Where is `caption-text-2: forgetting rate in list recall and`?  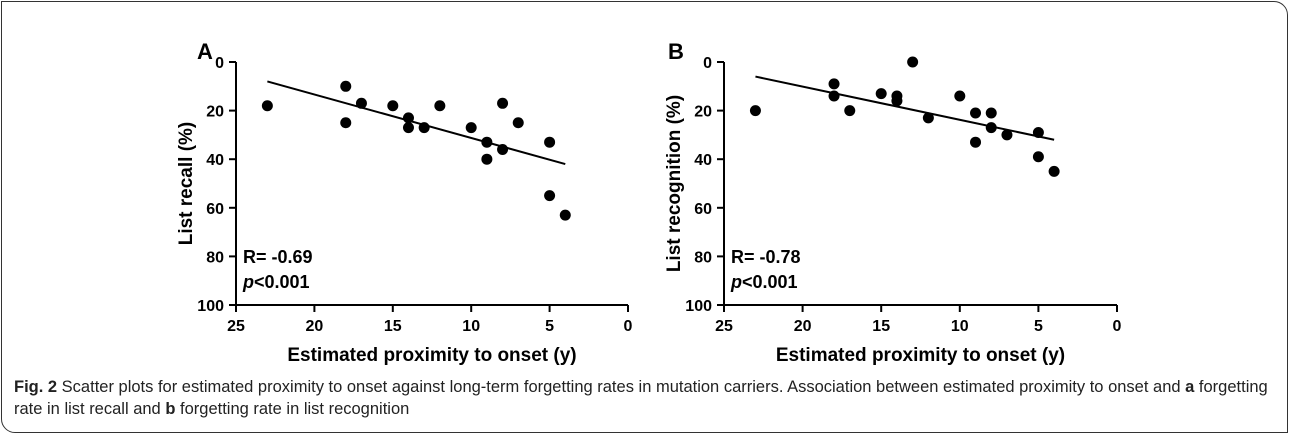 caption-text-2: forgetting rate in list recall and is located at coordinates (641, 398).